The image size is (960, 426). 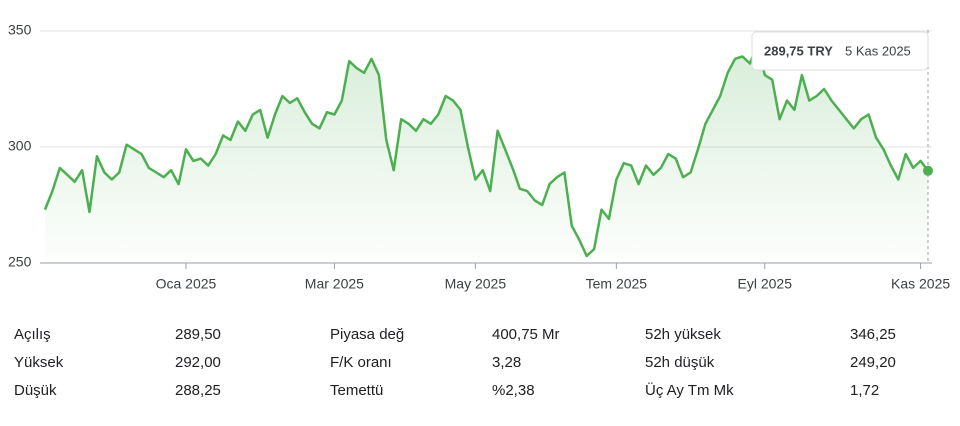 I want to click on stat-label: 52h yüksek, so click(x=683, y=334).